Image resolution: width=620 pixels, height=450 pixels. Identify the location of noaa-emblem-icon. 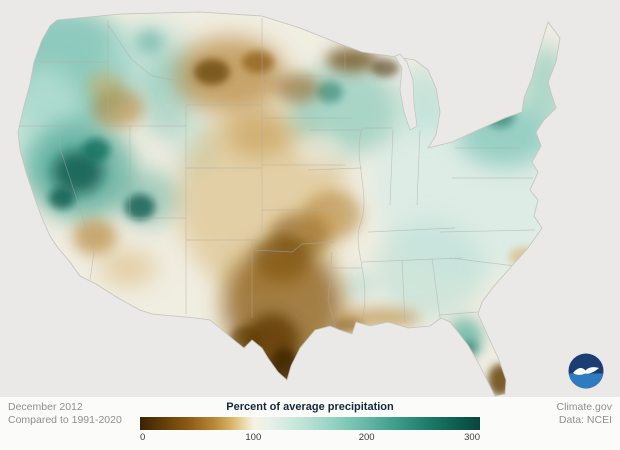
(586, 371).